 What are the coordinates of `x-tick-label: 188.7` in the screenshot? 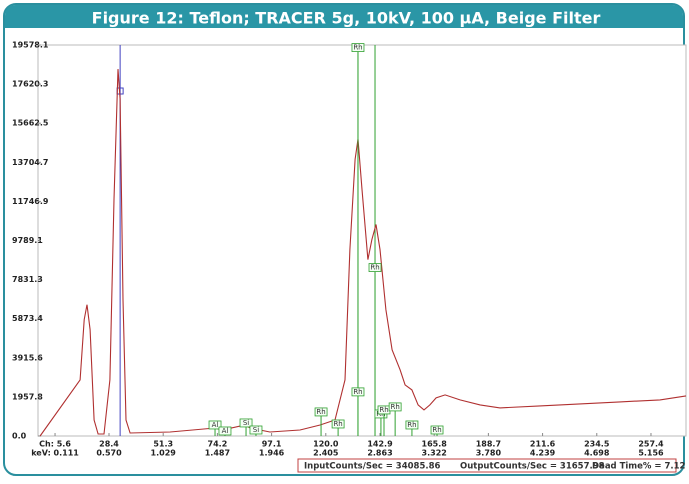 It's located at (488, 444).